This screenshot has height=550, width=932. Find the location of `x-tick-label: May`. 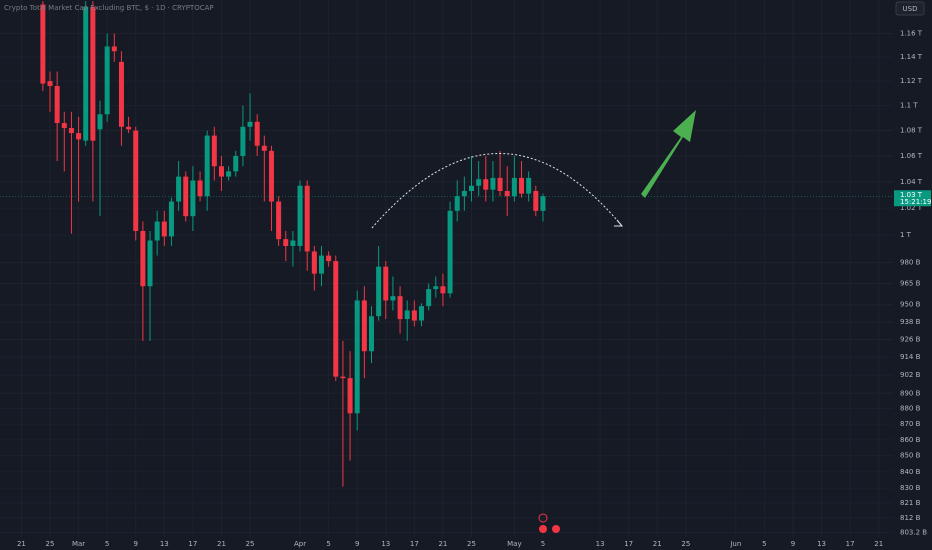

x-tick-label: May is located at coordinates (514, 544).